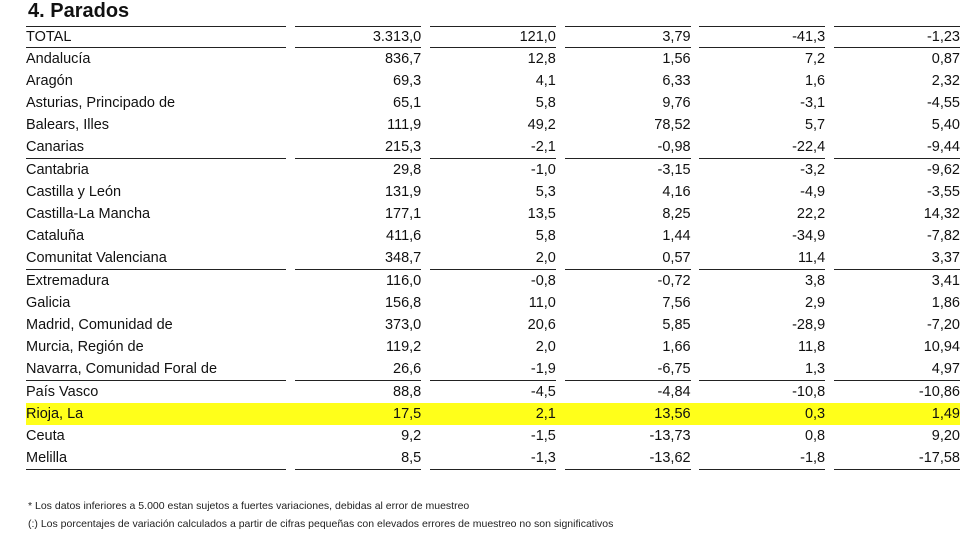 The image size is (960, 540). I want to click on value-cell-v3: 8,25, so click(676, 214).